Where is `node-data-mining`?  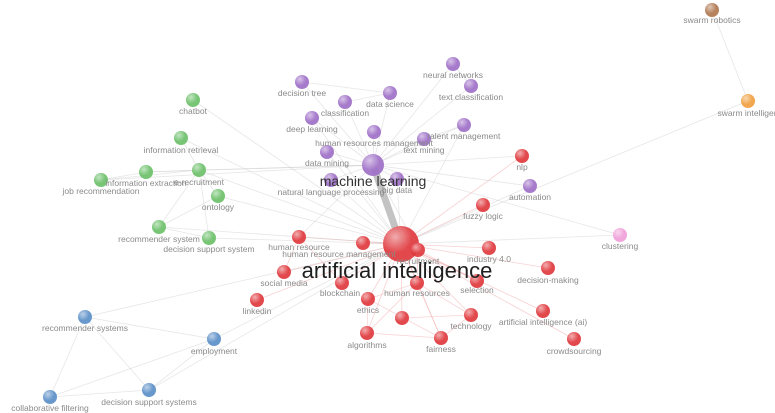
node-data-mining is located at coordinates (327, 152).